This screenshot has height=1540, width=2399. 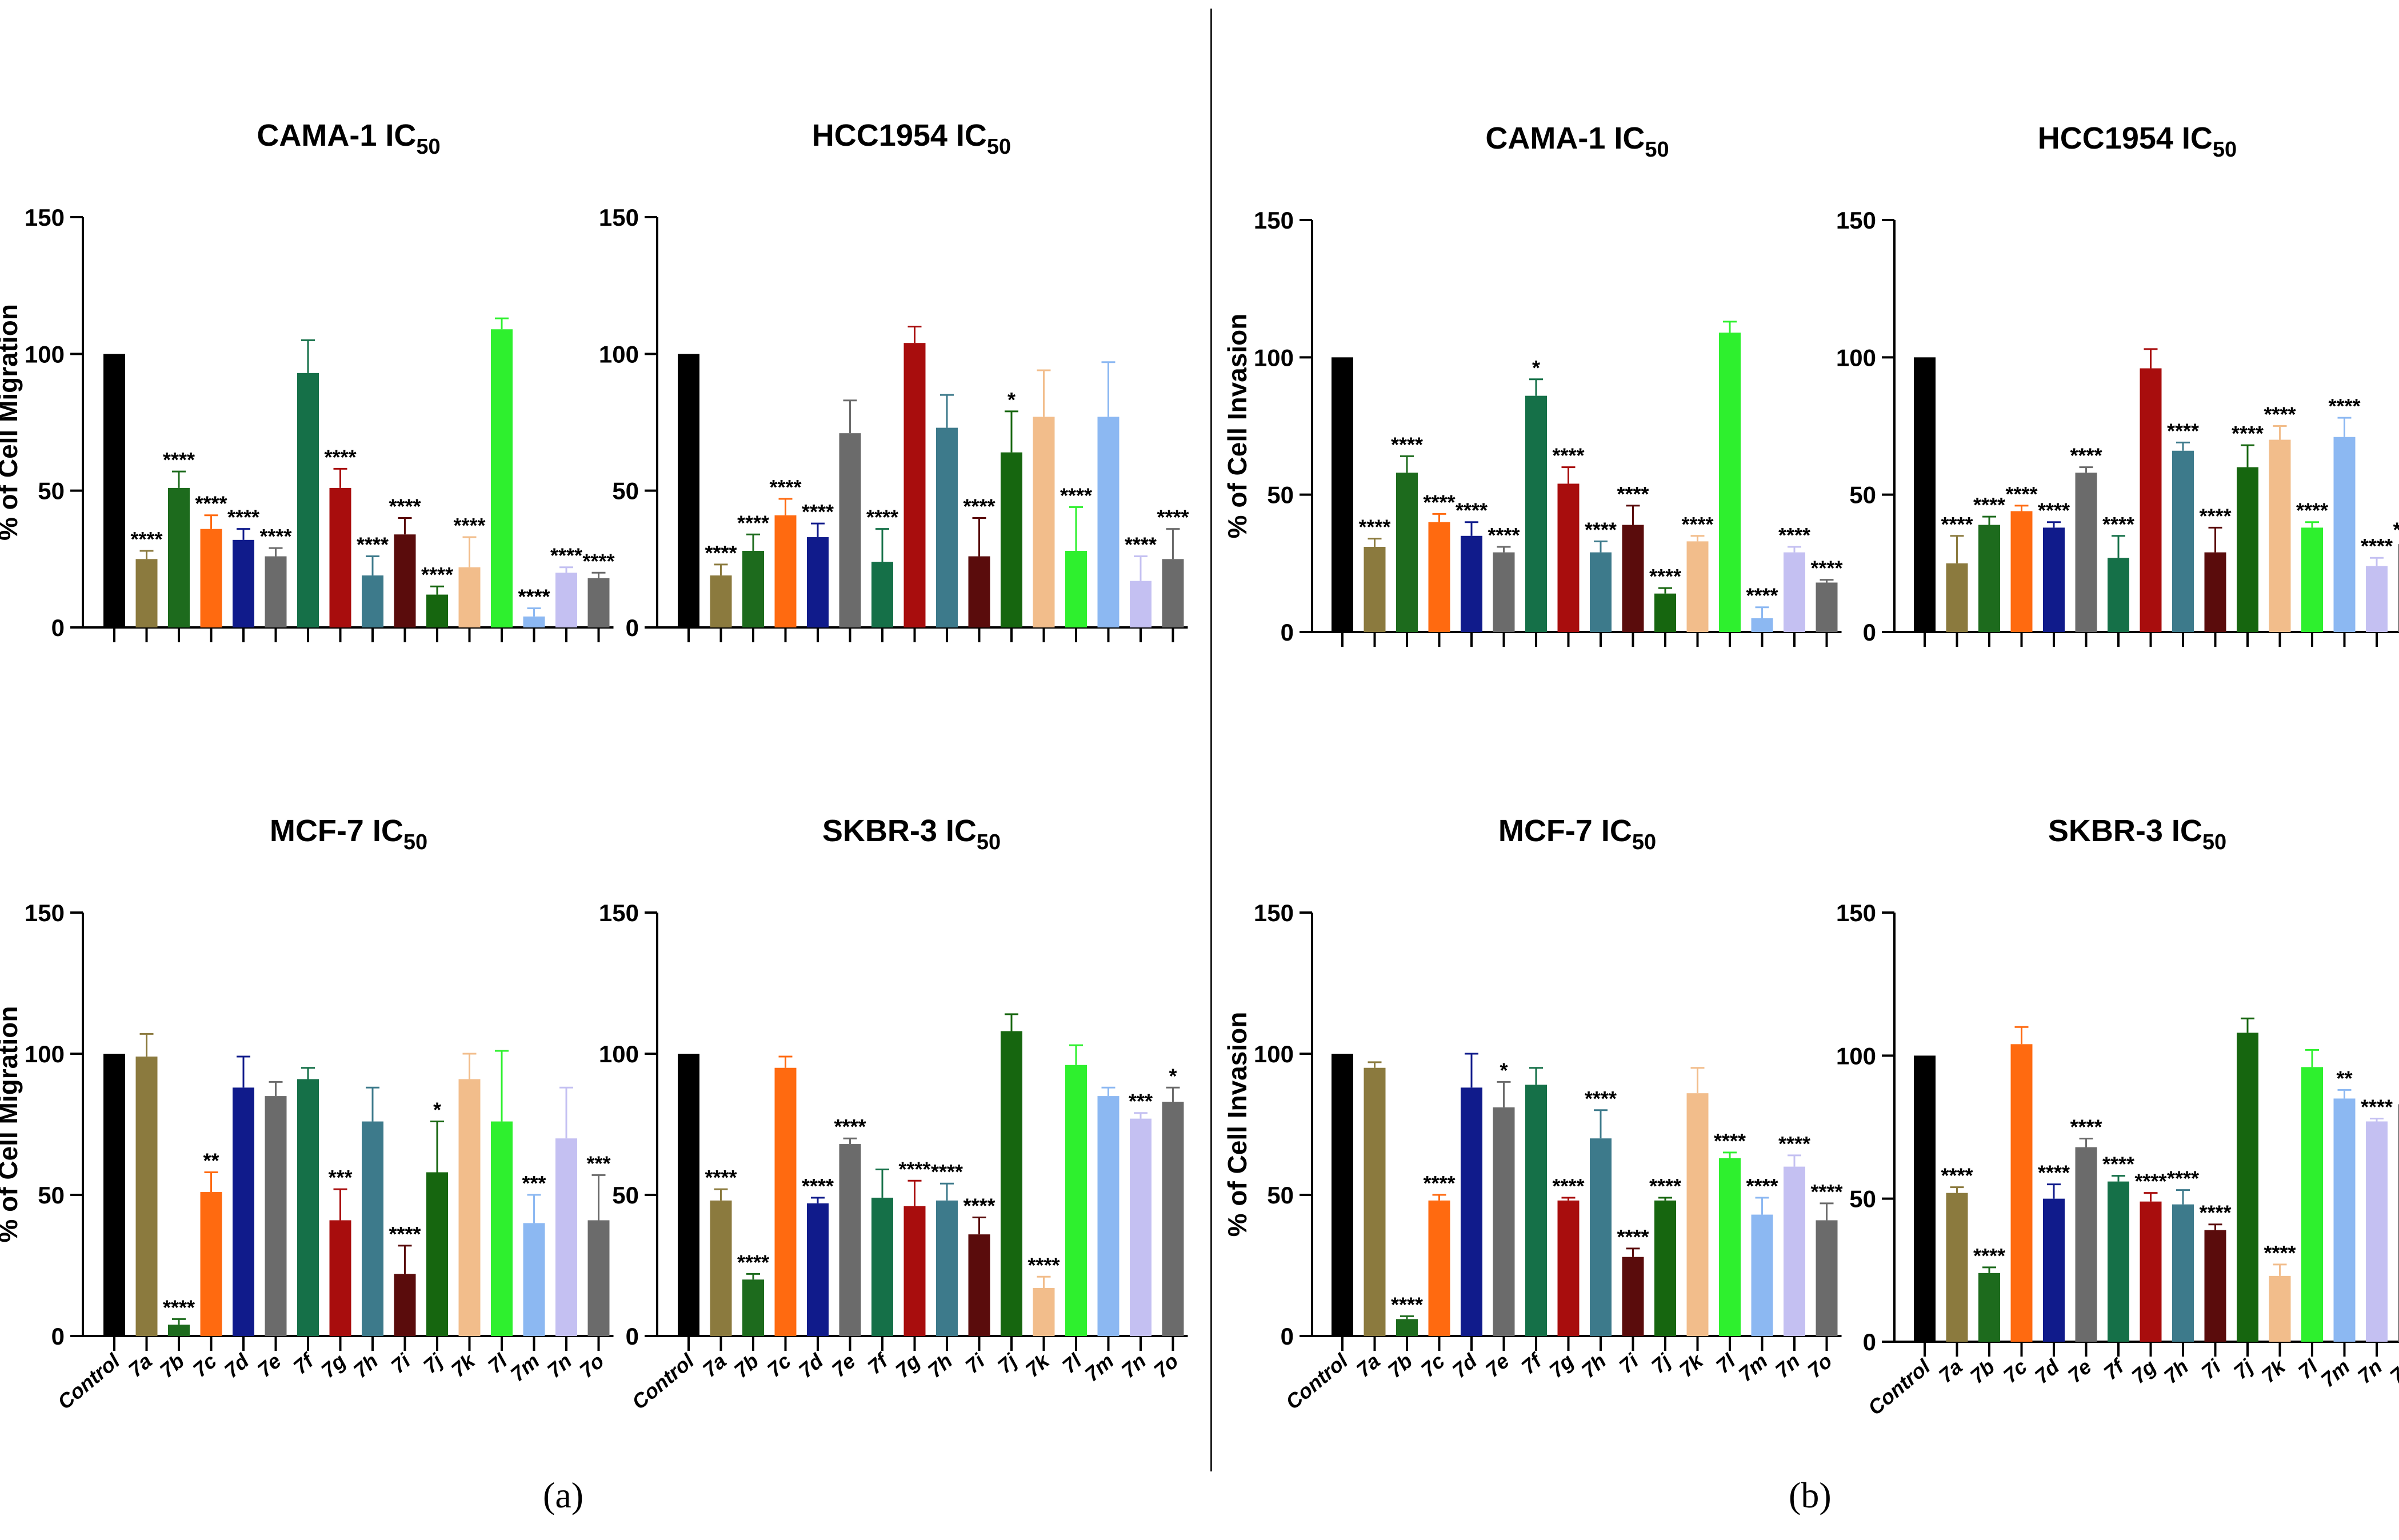 I want to click on significance-0-7n: ****, so click(x=566, y=555).